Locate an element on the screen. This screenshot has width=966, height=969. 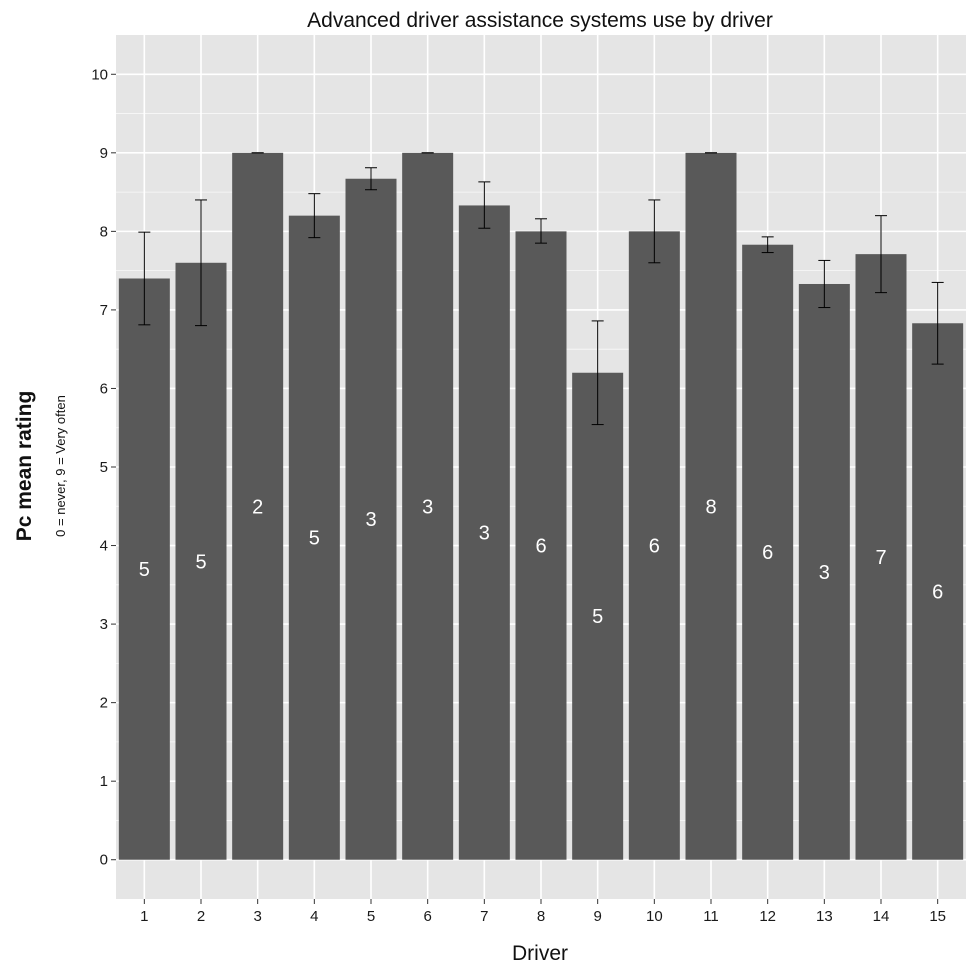
y-tick-label: 4 is located at coordinates (104, 546).